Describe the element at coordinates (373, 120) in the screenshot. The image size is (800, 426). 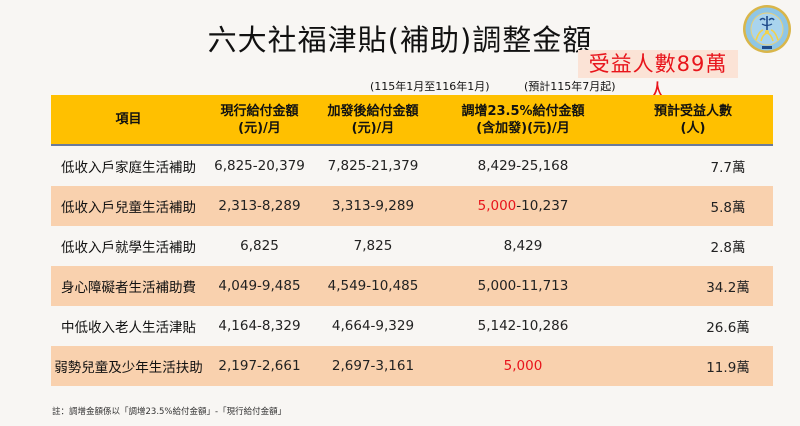
I see `col-header-bonus: 加發後給付金額 (元)/月` at that location.